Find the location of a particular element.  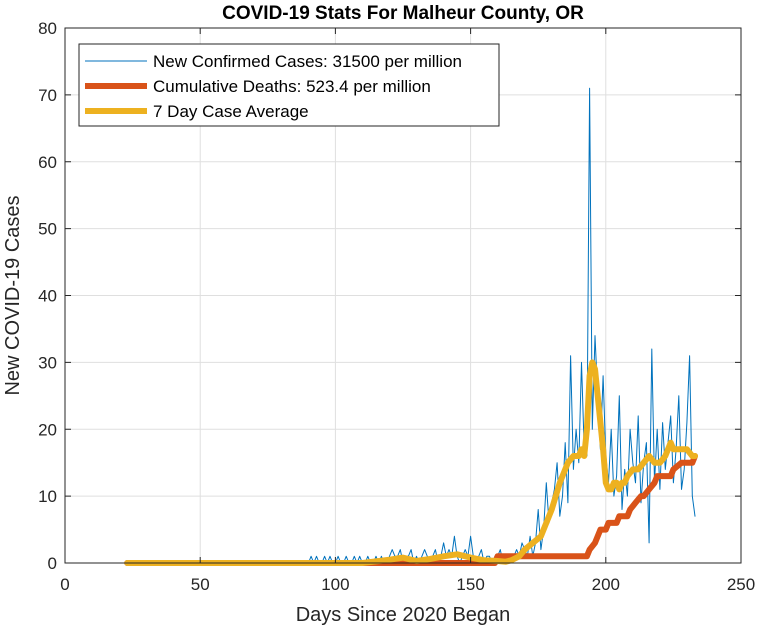

legend-entry-cumulative-deaths: Cumulative Deaths: 523.4 per million is located at coordinates (292, 86).